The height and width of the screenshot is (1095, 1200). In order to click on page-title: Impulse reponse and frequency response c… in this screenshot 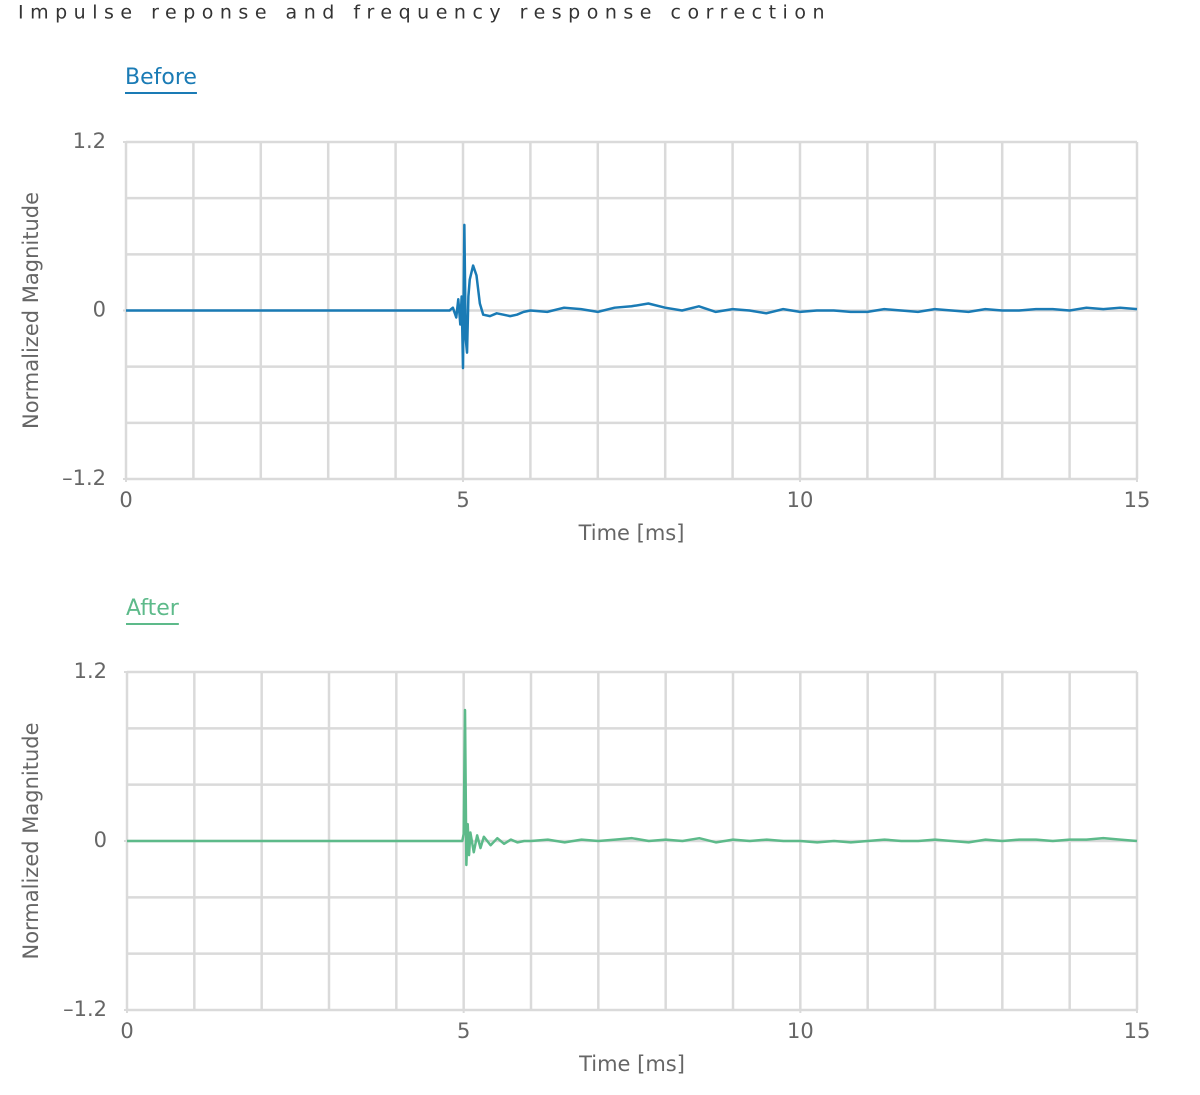, I will do `click(424, 13)`.